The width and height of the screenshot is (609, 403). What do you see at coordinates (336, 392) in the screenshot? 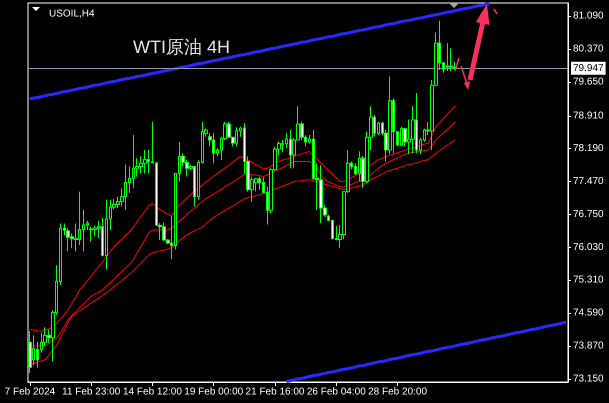
I see `x-tick-label: 26 Feb 04:00` at bounding box center [336, 392].